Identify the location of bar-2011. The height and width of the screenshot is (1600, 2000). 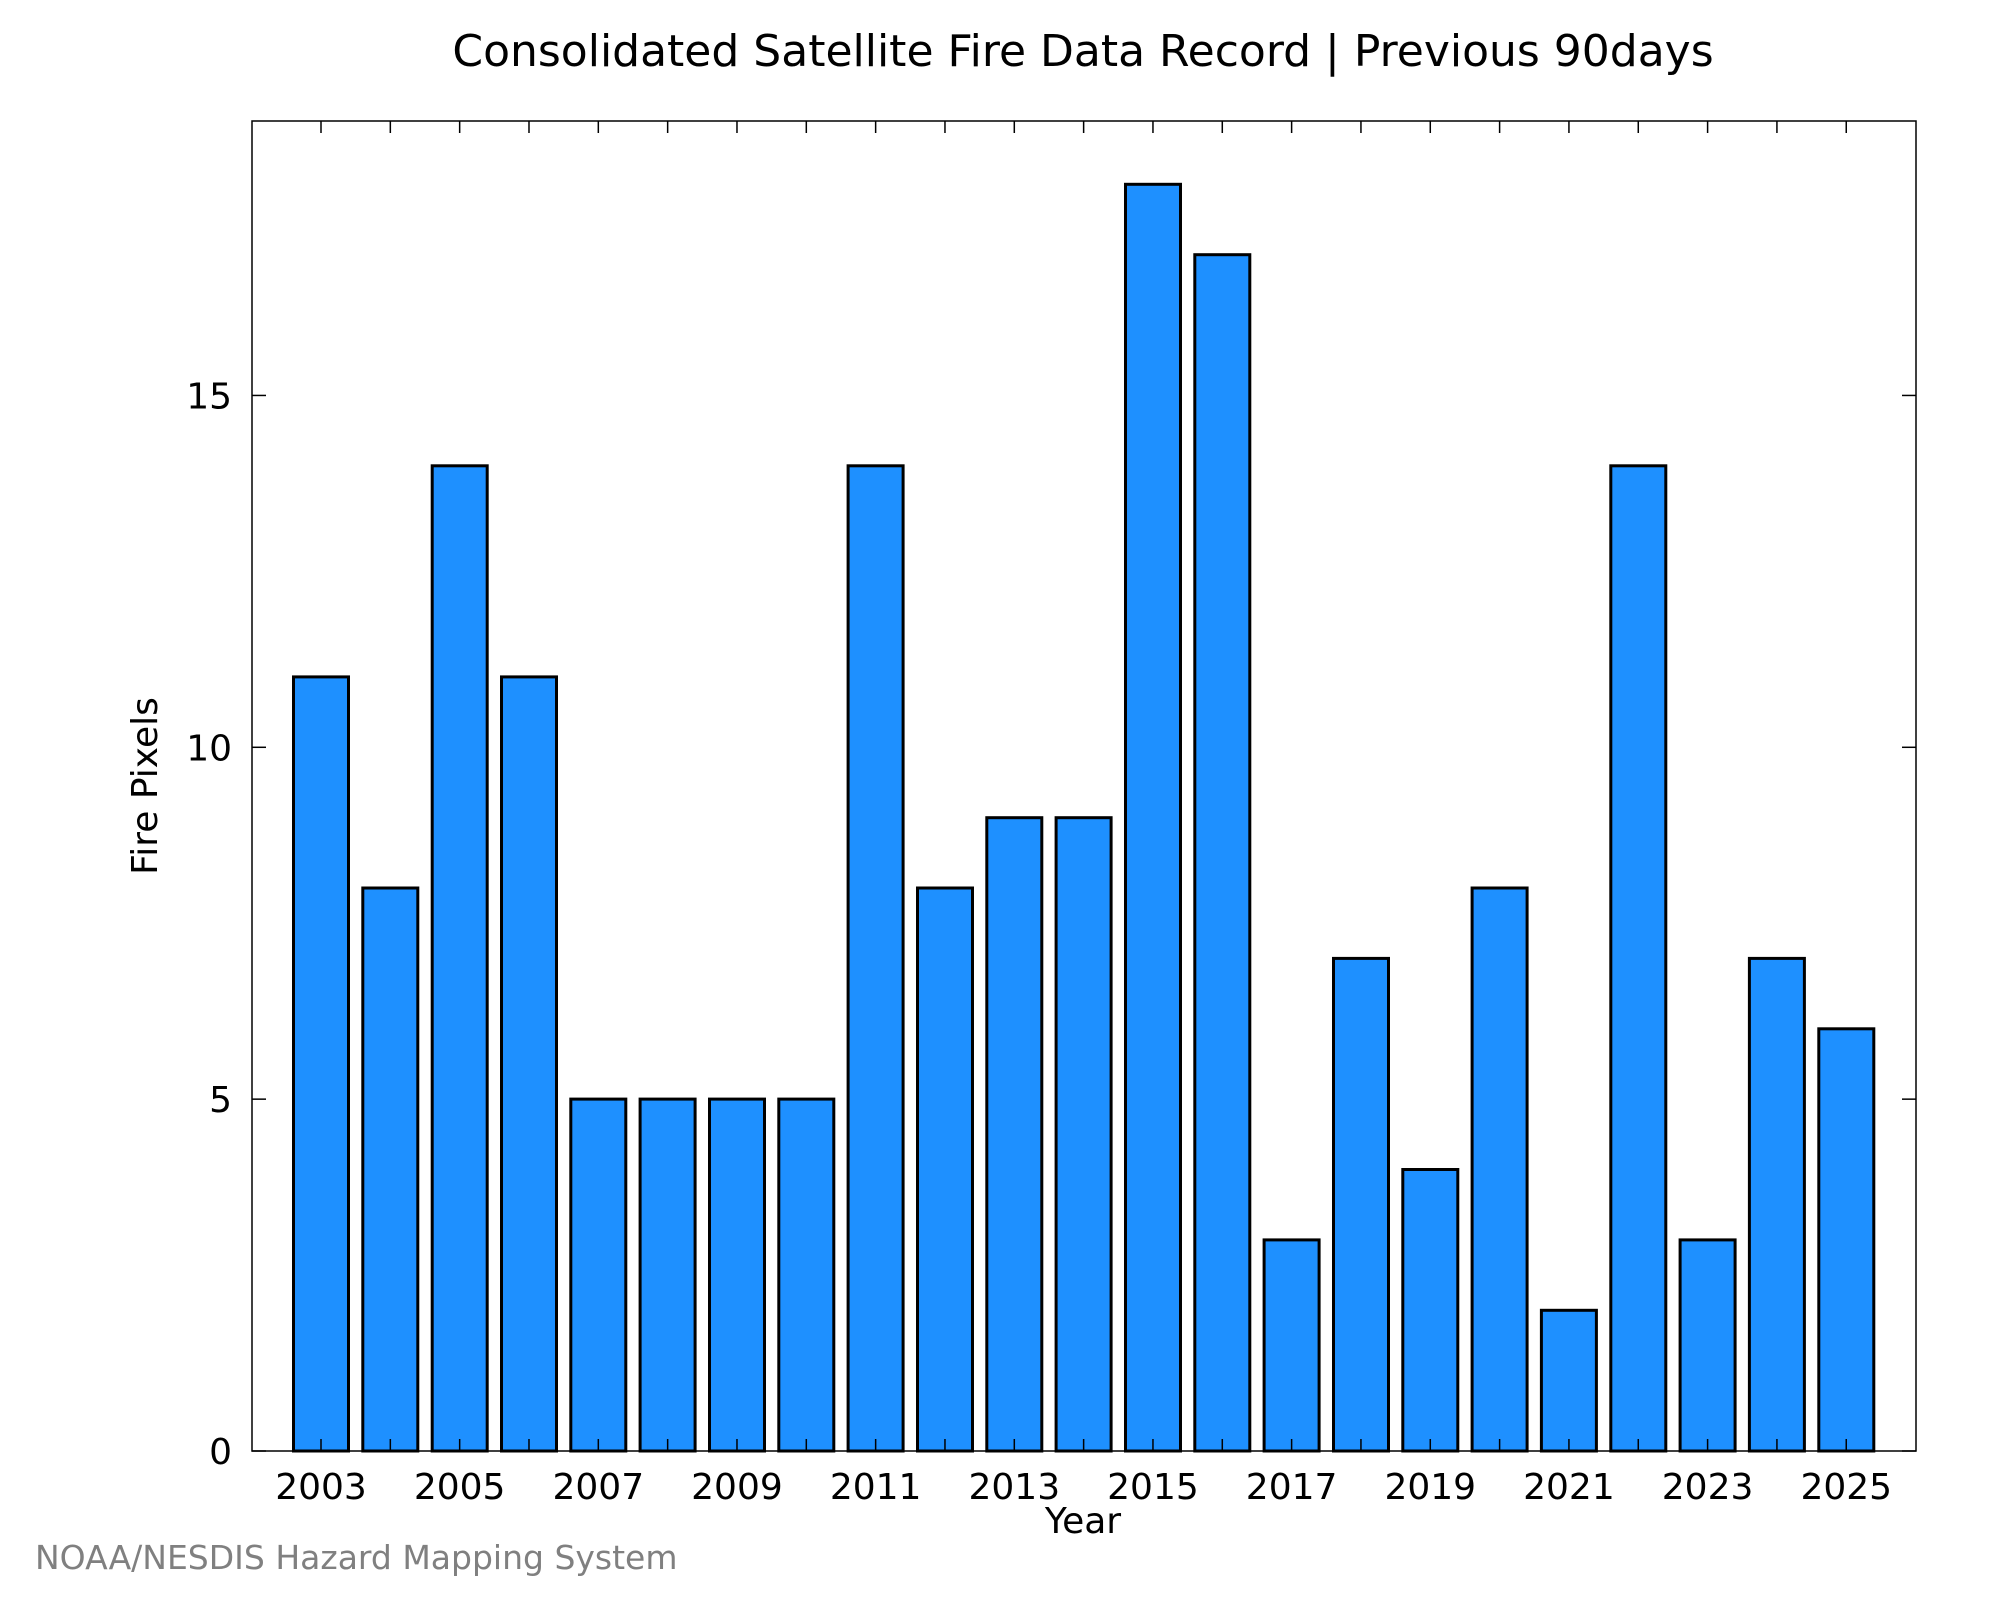
(875, 958).